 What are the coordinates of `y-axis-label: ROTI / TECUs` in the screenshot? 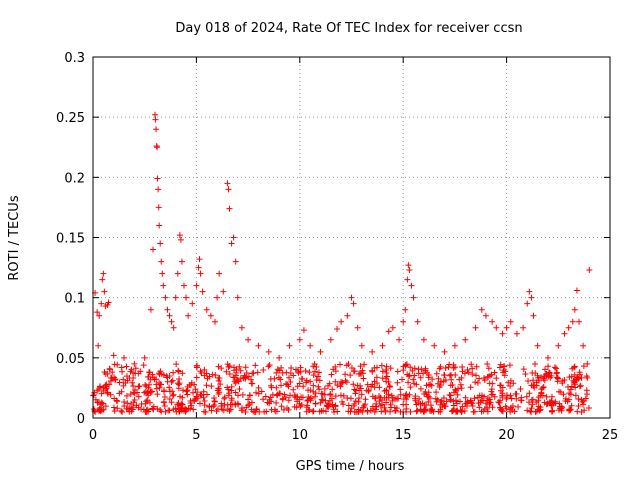 It's located at (14, 237).